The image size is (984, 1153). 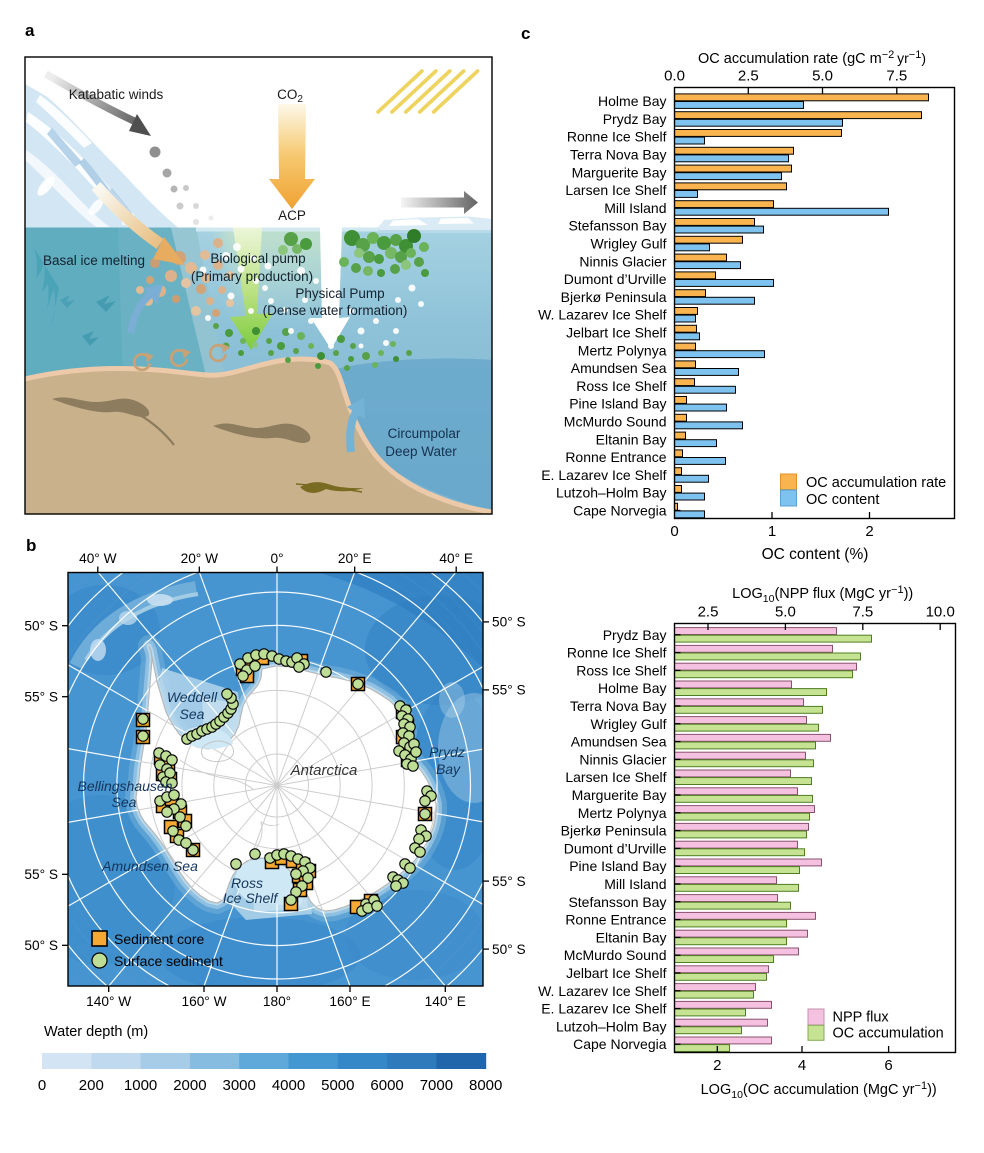 What do you see at coordinates (485, 1085) in the screenshot?
I see `svg-text: 8000` at bounding box center [485, 1085].